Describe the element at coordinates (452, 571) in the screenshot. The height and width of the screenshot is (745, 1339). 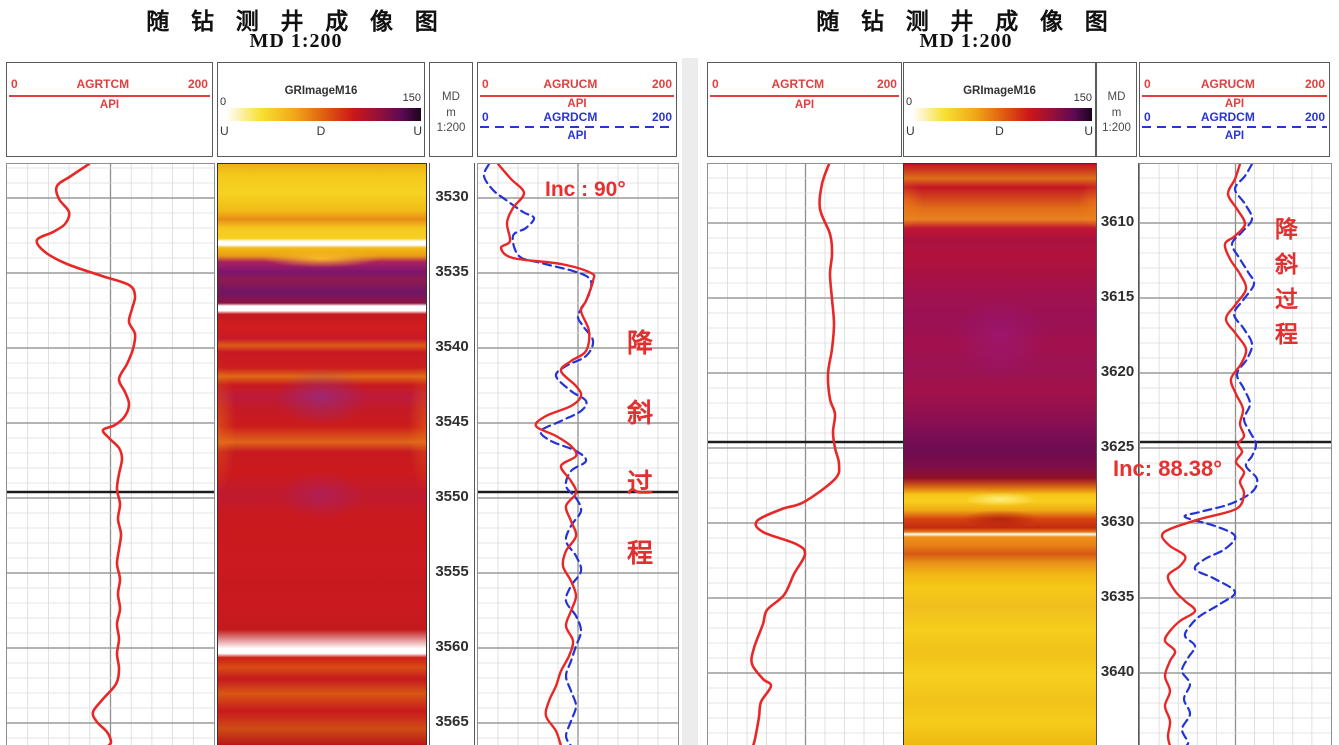
I see `depth-label: 3555` at that location.